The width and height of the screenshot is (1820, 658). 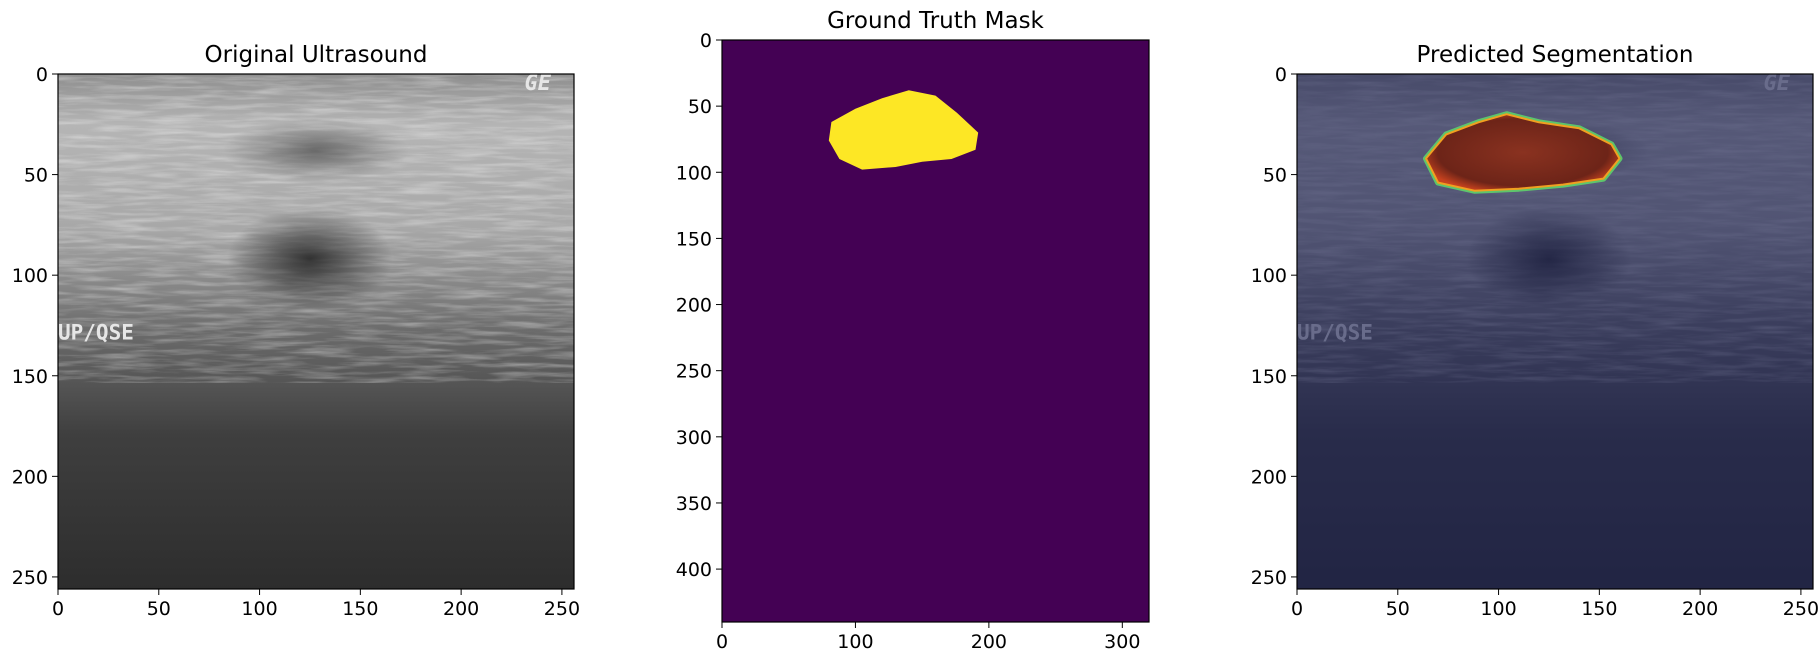 I want to click on ge-logo-text: GE, so click(x=537, y=83).